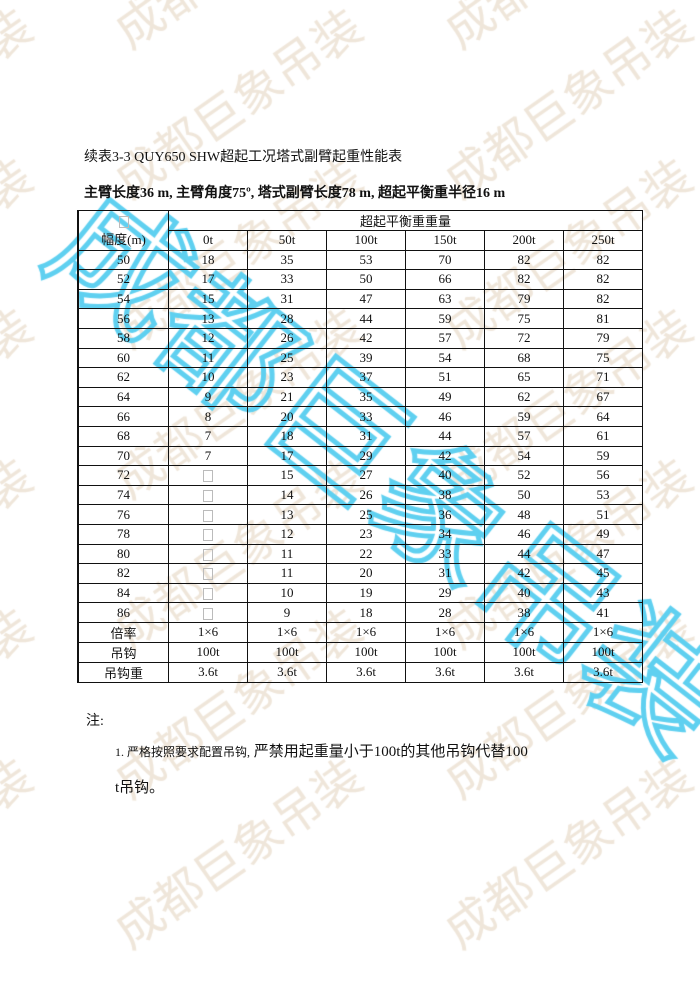 The image size is (700, 990). Describe the element at coordinates (603, 456) in the screenshot. I see `table-cell: 59` at that location.